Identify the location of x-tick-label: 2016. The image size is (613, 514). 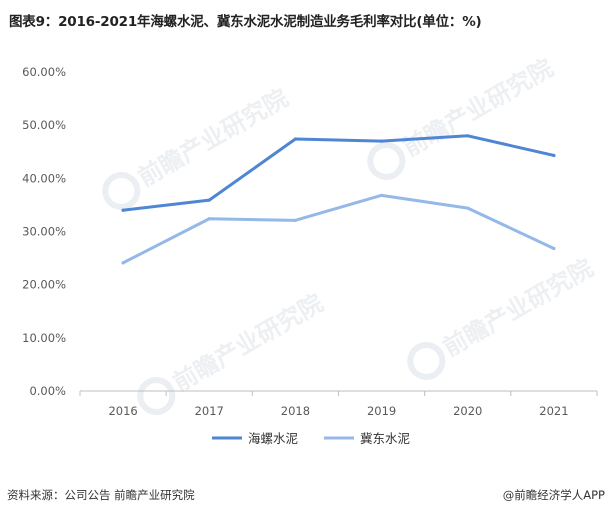
(122, 411).